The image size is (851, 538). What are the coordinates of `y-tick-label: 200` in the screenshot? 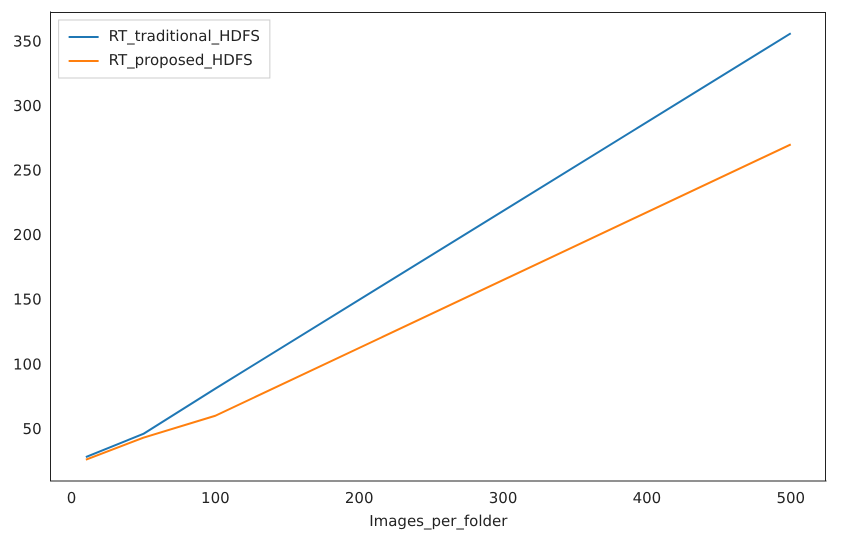 It's located at (27, 235).